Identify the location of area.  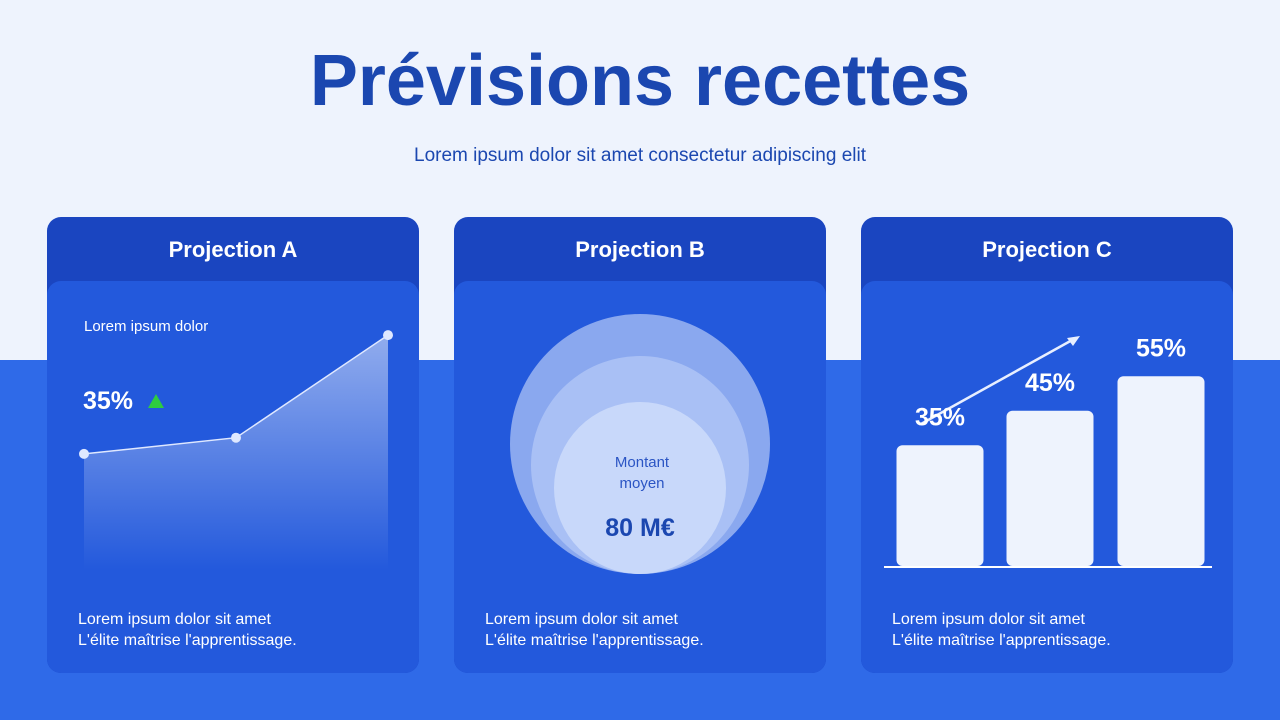
(236, 452).